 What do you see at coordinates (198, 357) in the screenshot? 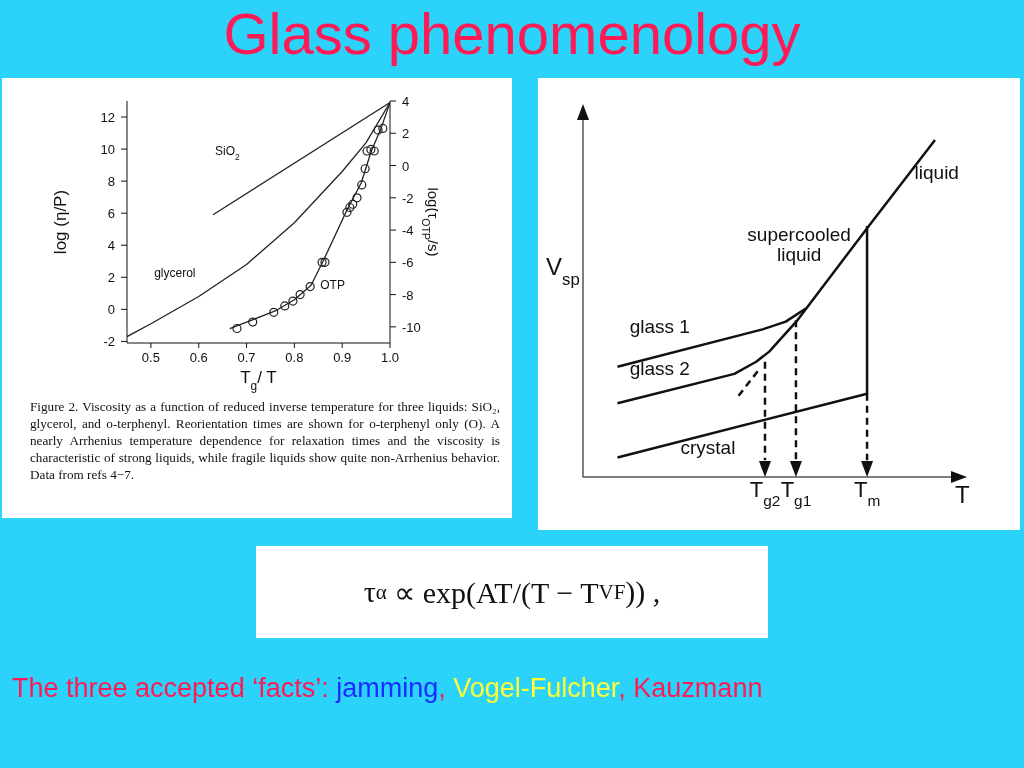
I see `x-tick-label: 0.6` at bounding box center [198, 357].